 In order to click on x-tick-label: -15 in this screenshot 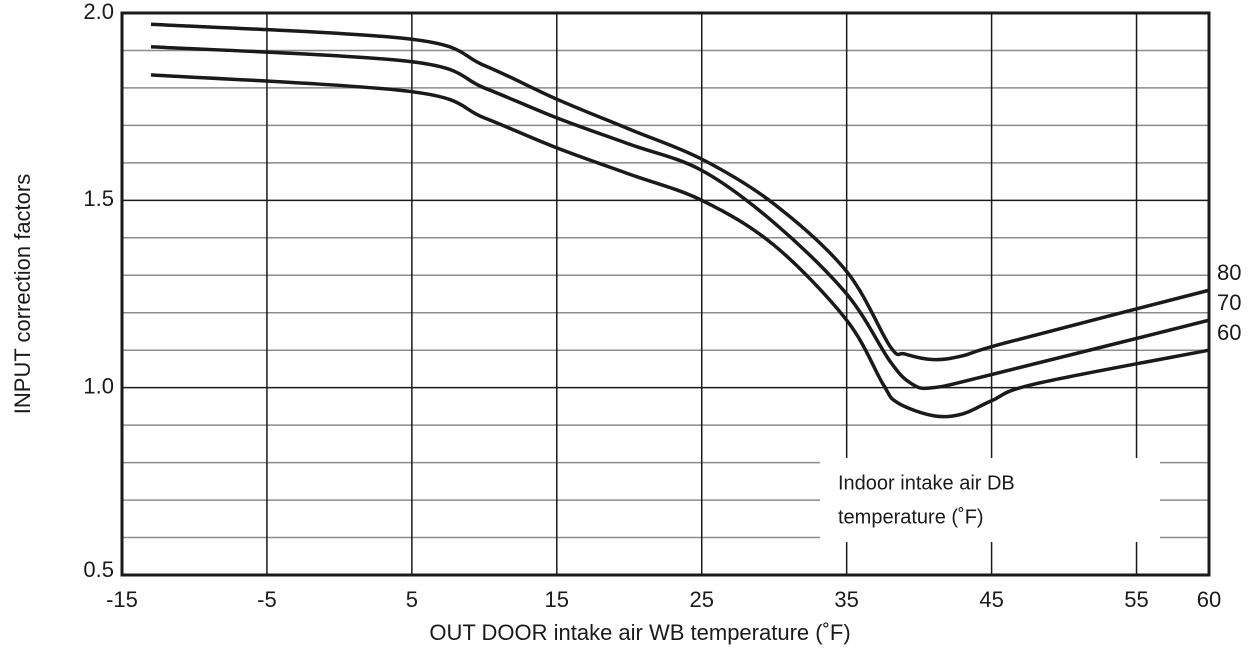, I will do `click(122, 599)`.